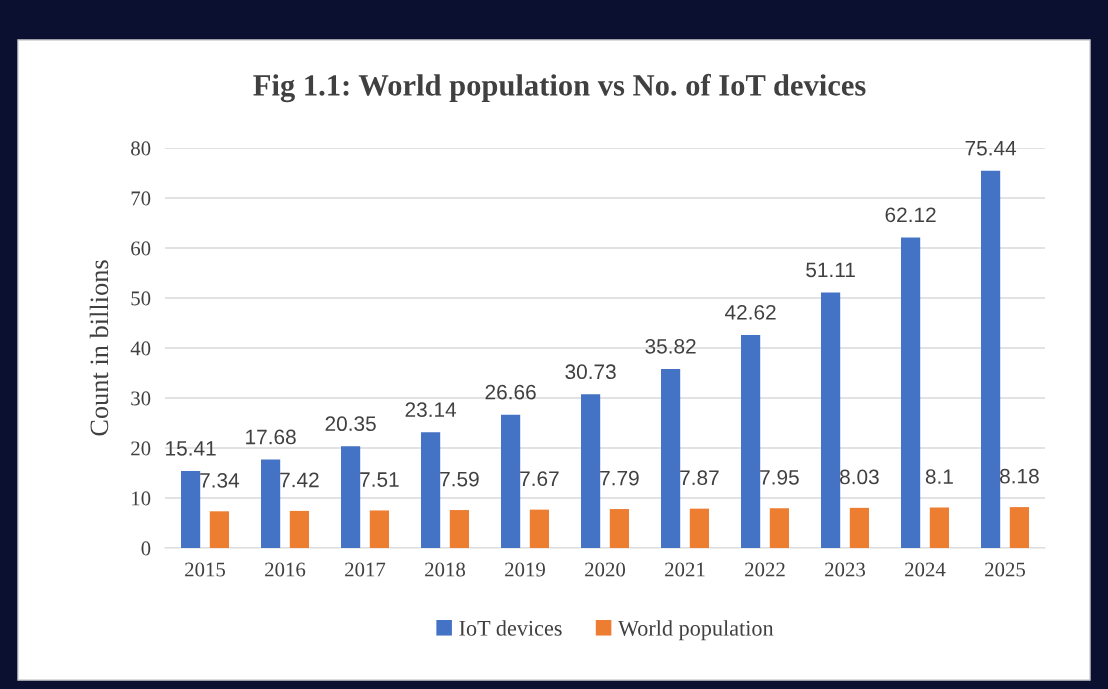 The width and height of the screenshot is (1108, 689). What do you see at coordinates (925, 569) in the screenshot?
I see `x-tick-label: 2024` at bounding box center [925, 569].